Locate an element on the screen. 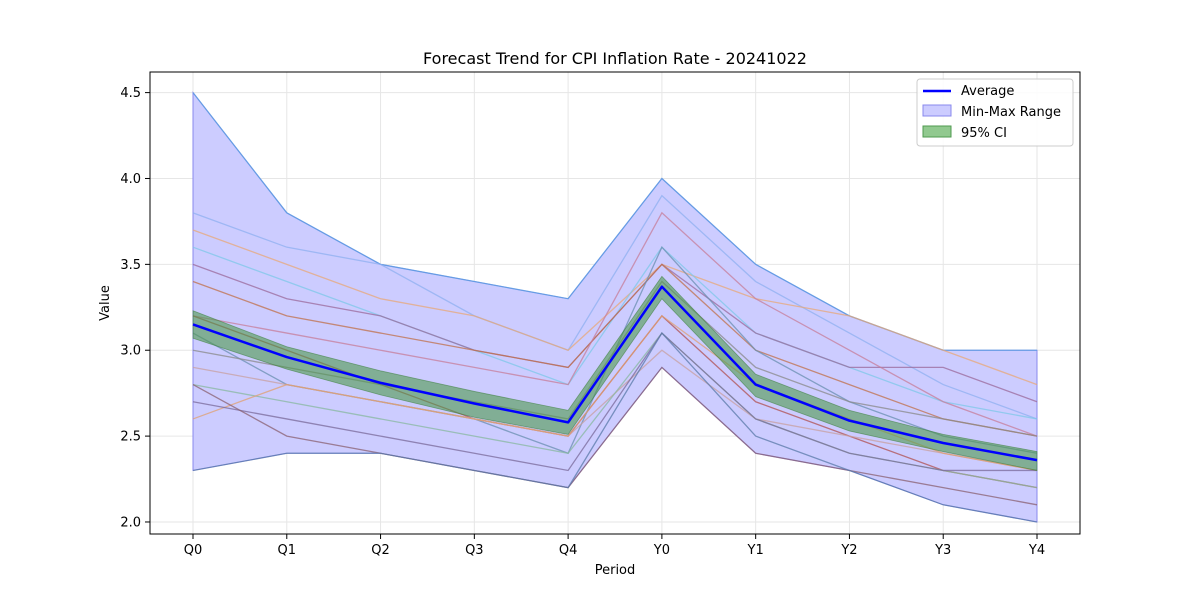 The height and width of the screenshot is (600, 1200). x-tick-label: Q3 is located at coordinates (474, 550).